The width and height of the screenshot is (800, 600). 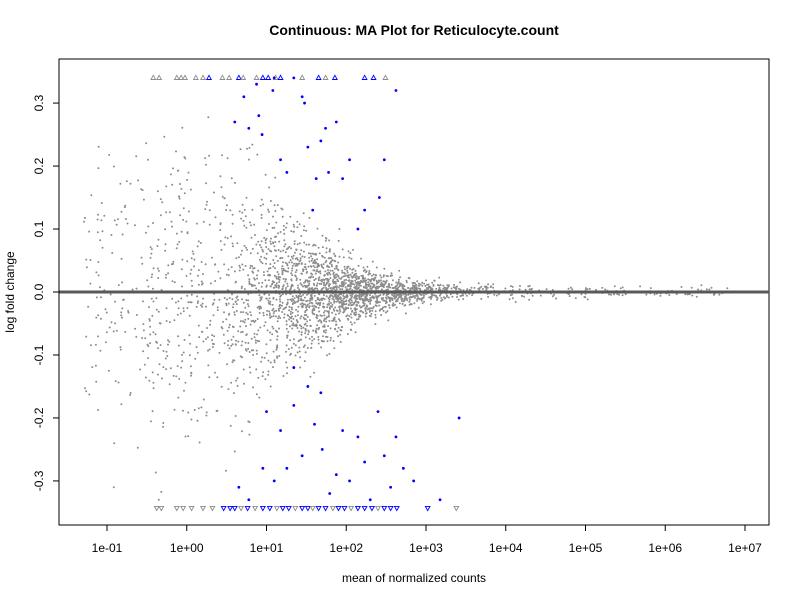 I want to click on x-tick-label: 1e+03, so click(x=426, y=548).